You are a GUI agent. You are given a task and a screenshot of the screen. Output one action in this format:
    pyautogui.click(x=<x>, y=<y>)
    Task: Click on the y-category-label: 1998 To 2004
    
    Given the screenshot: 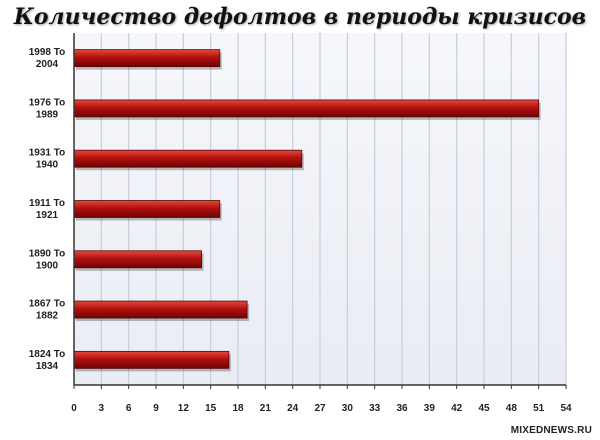 What is the action you would take?
    pyautogui.click(x=47, y=58)
    